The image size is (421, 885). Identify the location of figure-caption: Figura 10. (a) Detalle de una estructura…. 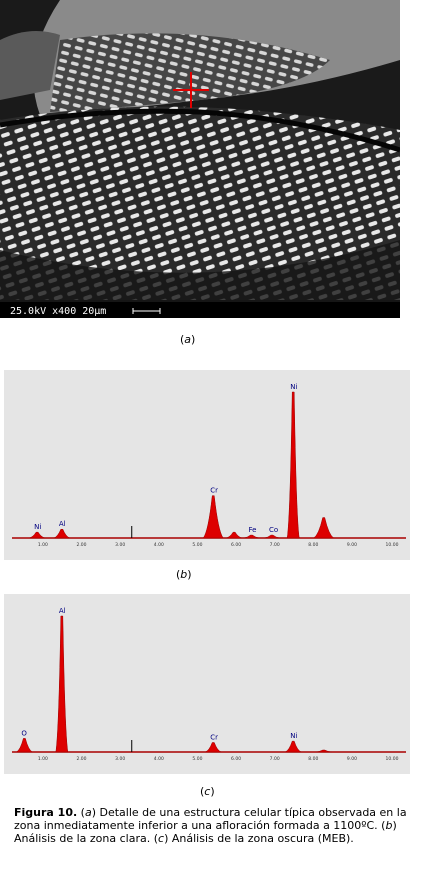
(211, 825).